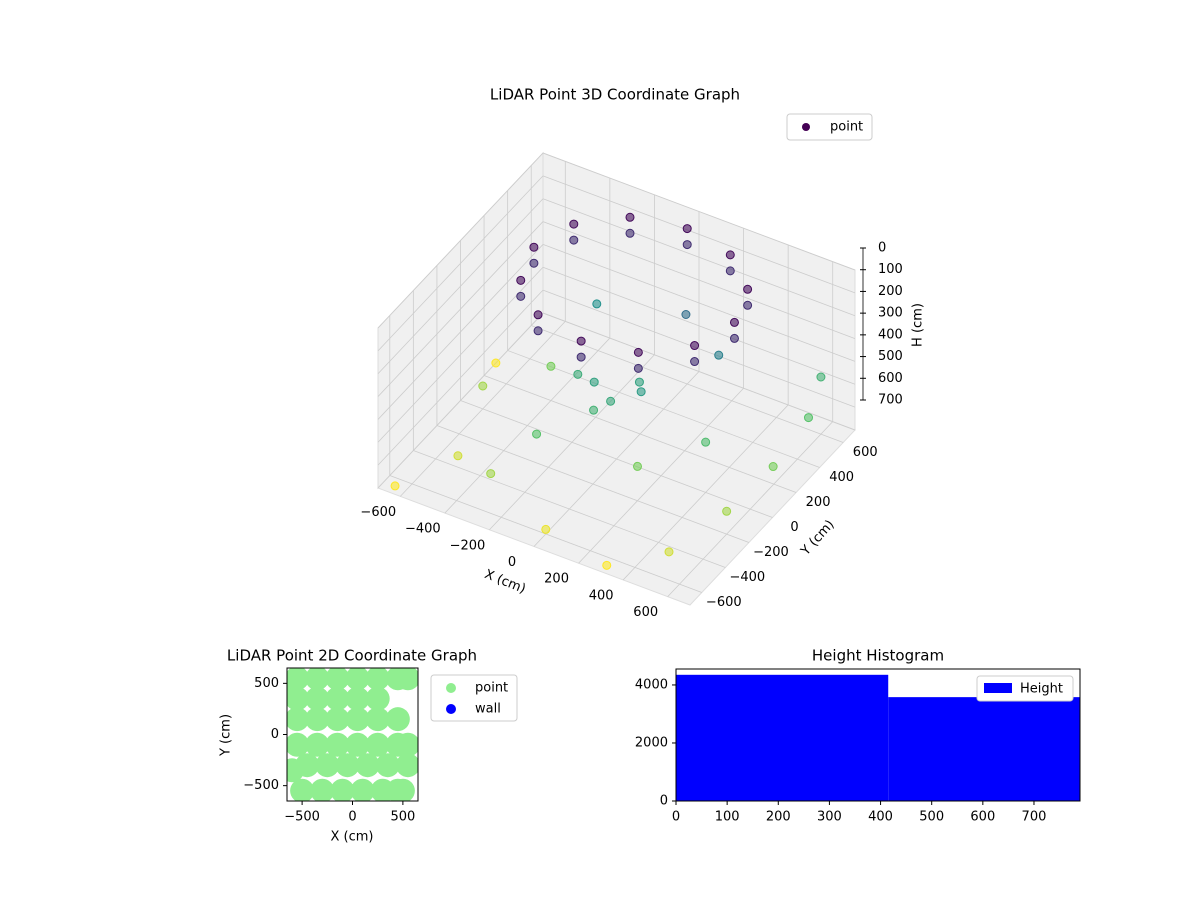 The height and width of the screenshot is (904, 1200). I want to click on chart-title: LiDAR Point 3D Coordinate Graph, so click(615, 95).